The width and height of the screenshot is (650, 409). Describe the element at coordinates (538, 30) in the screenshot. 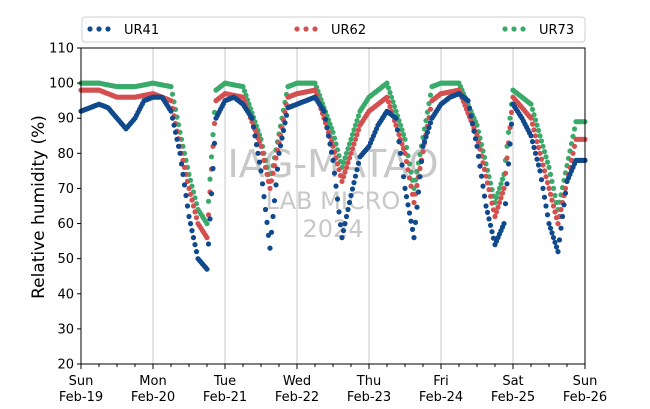

I see `legend-item-ur73: UR73` at that location.